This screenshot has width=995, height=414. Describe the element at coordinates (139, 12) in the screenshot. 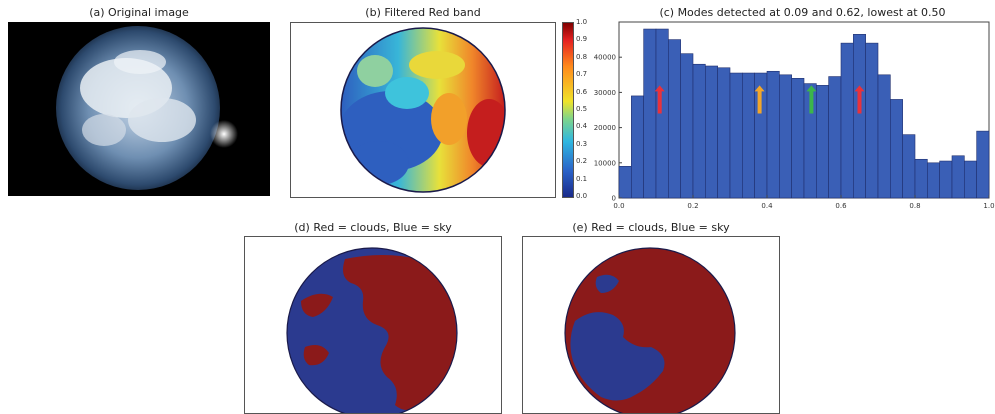

I see `panel-a-title: (a) Original image` at that location.